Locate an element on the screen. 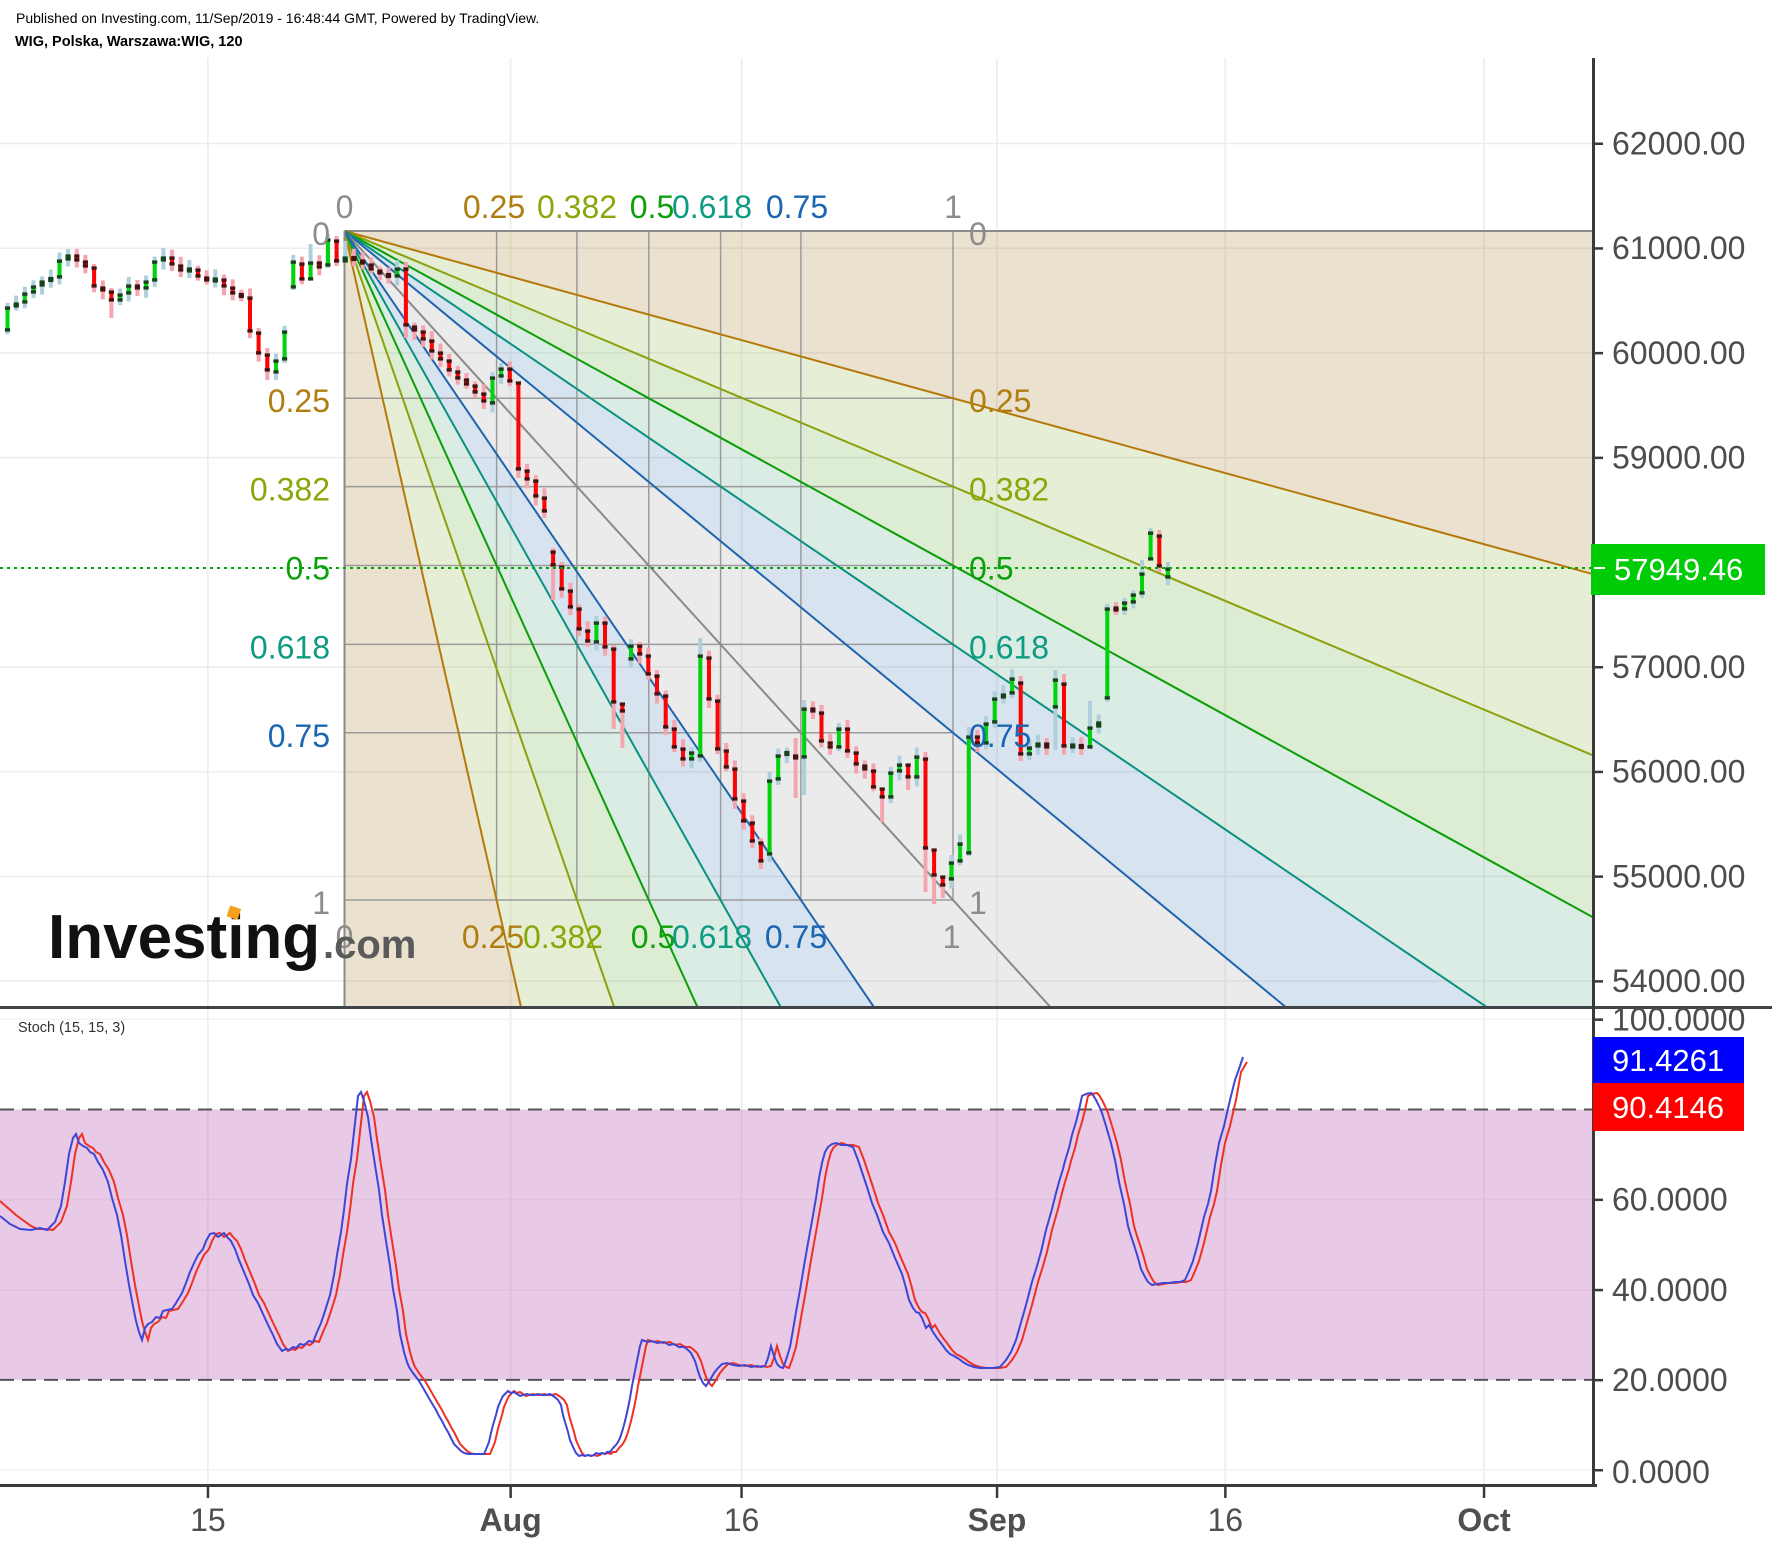 This screenshot has width=1772, height=1547. svg-text: 56000.00 is located at coordinates (1678, 772).